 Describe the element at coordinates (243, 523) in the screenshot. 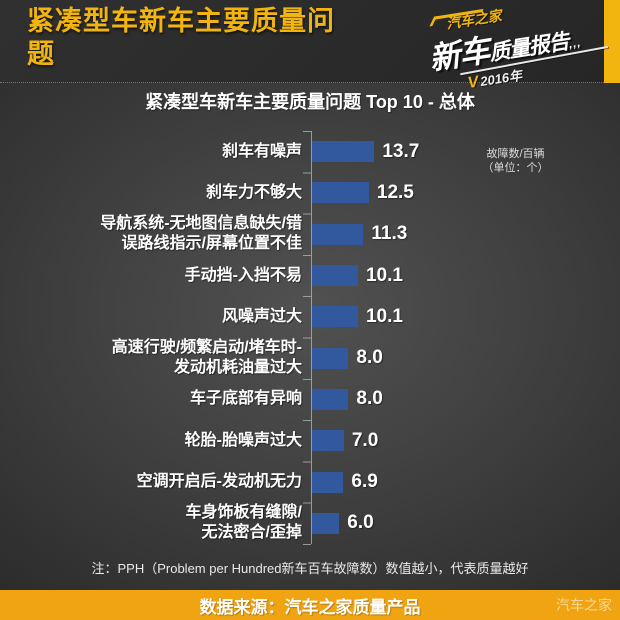

I see `category-label: 车身饰板有缝隙/ 无法密合/歪掉` at that location.